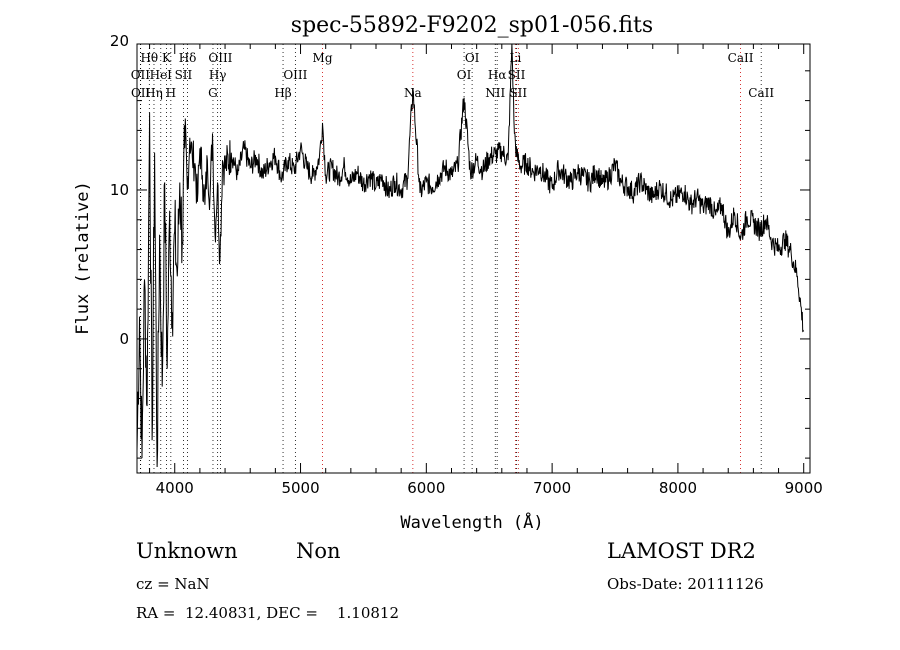 The width and height of the screenshot is (900, 650). I want to click on object-subclass: Non, so click(318, 551).